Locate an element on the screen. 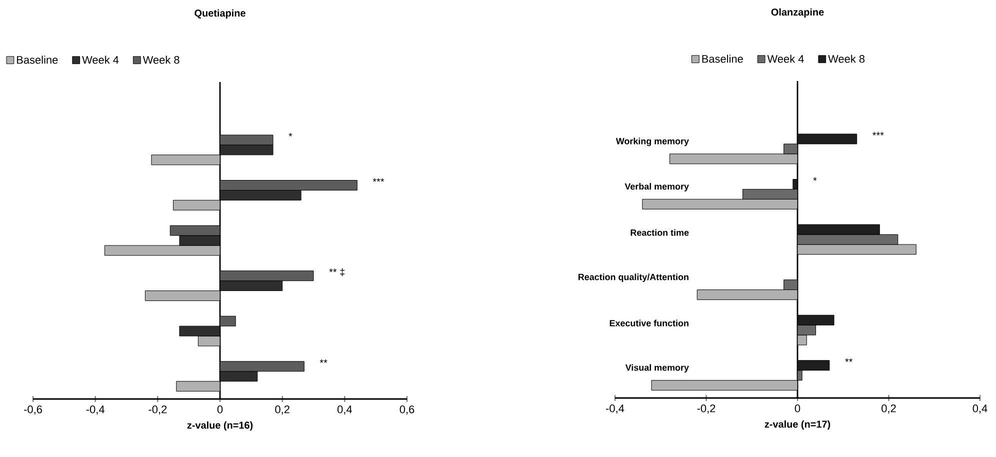 The image size is (996, 457). chart-title: Quetiapine is located at coordinates (220, 14).